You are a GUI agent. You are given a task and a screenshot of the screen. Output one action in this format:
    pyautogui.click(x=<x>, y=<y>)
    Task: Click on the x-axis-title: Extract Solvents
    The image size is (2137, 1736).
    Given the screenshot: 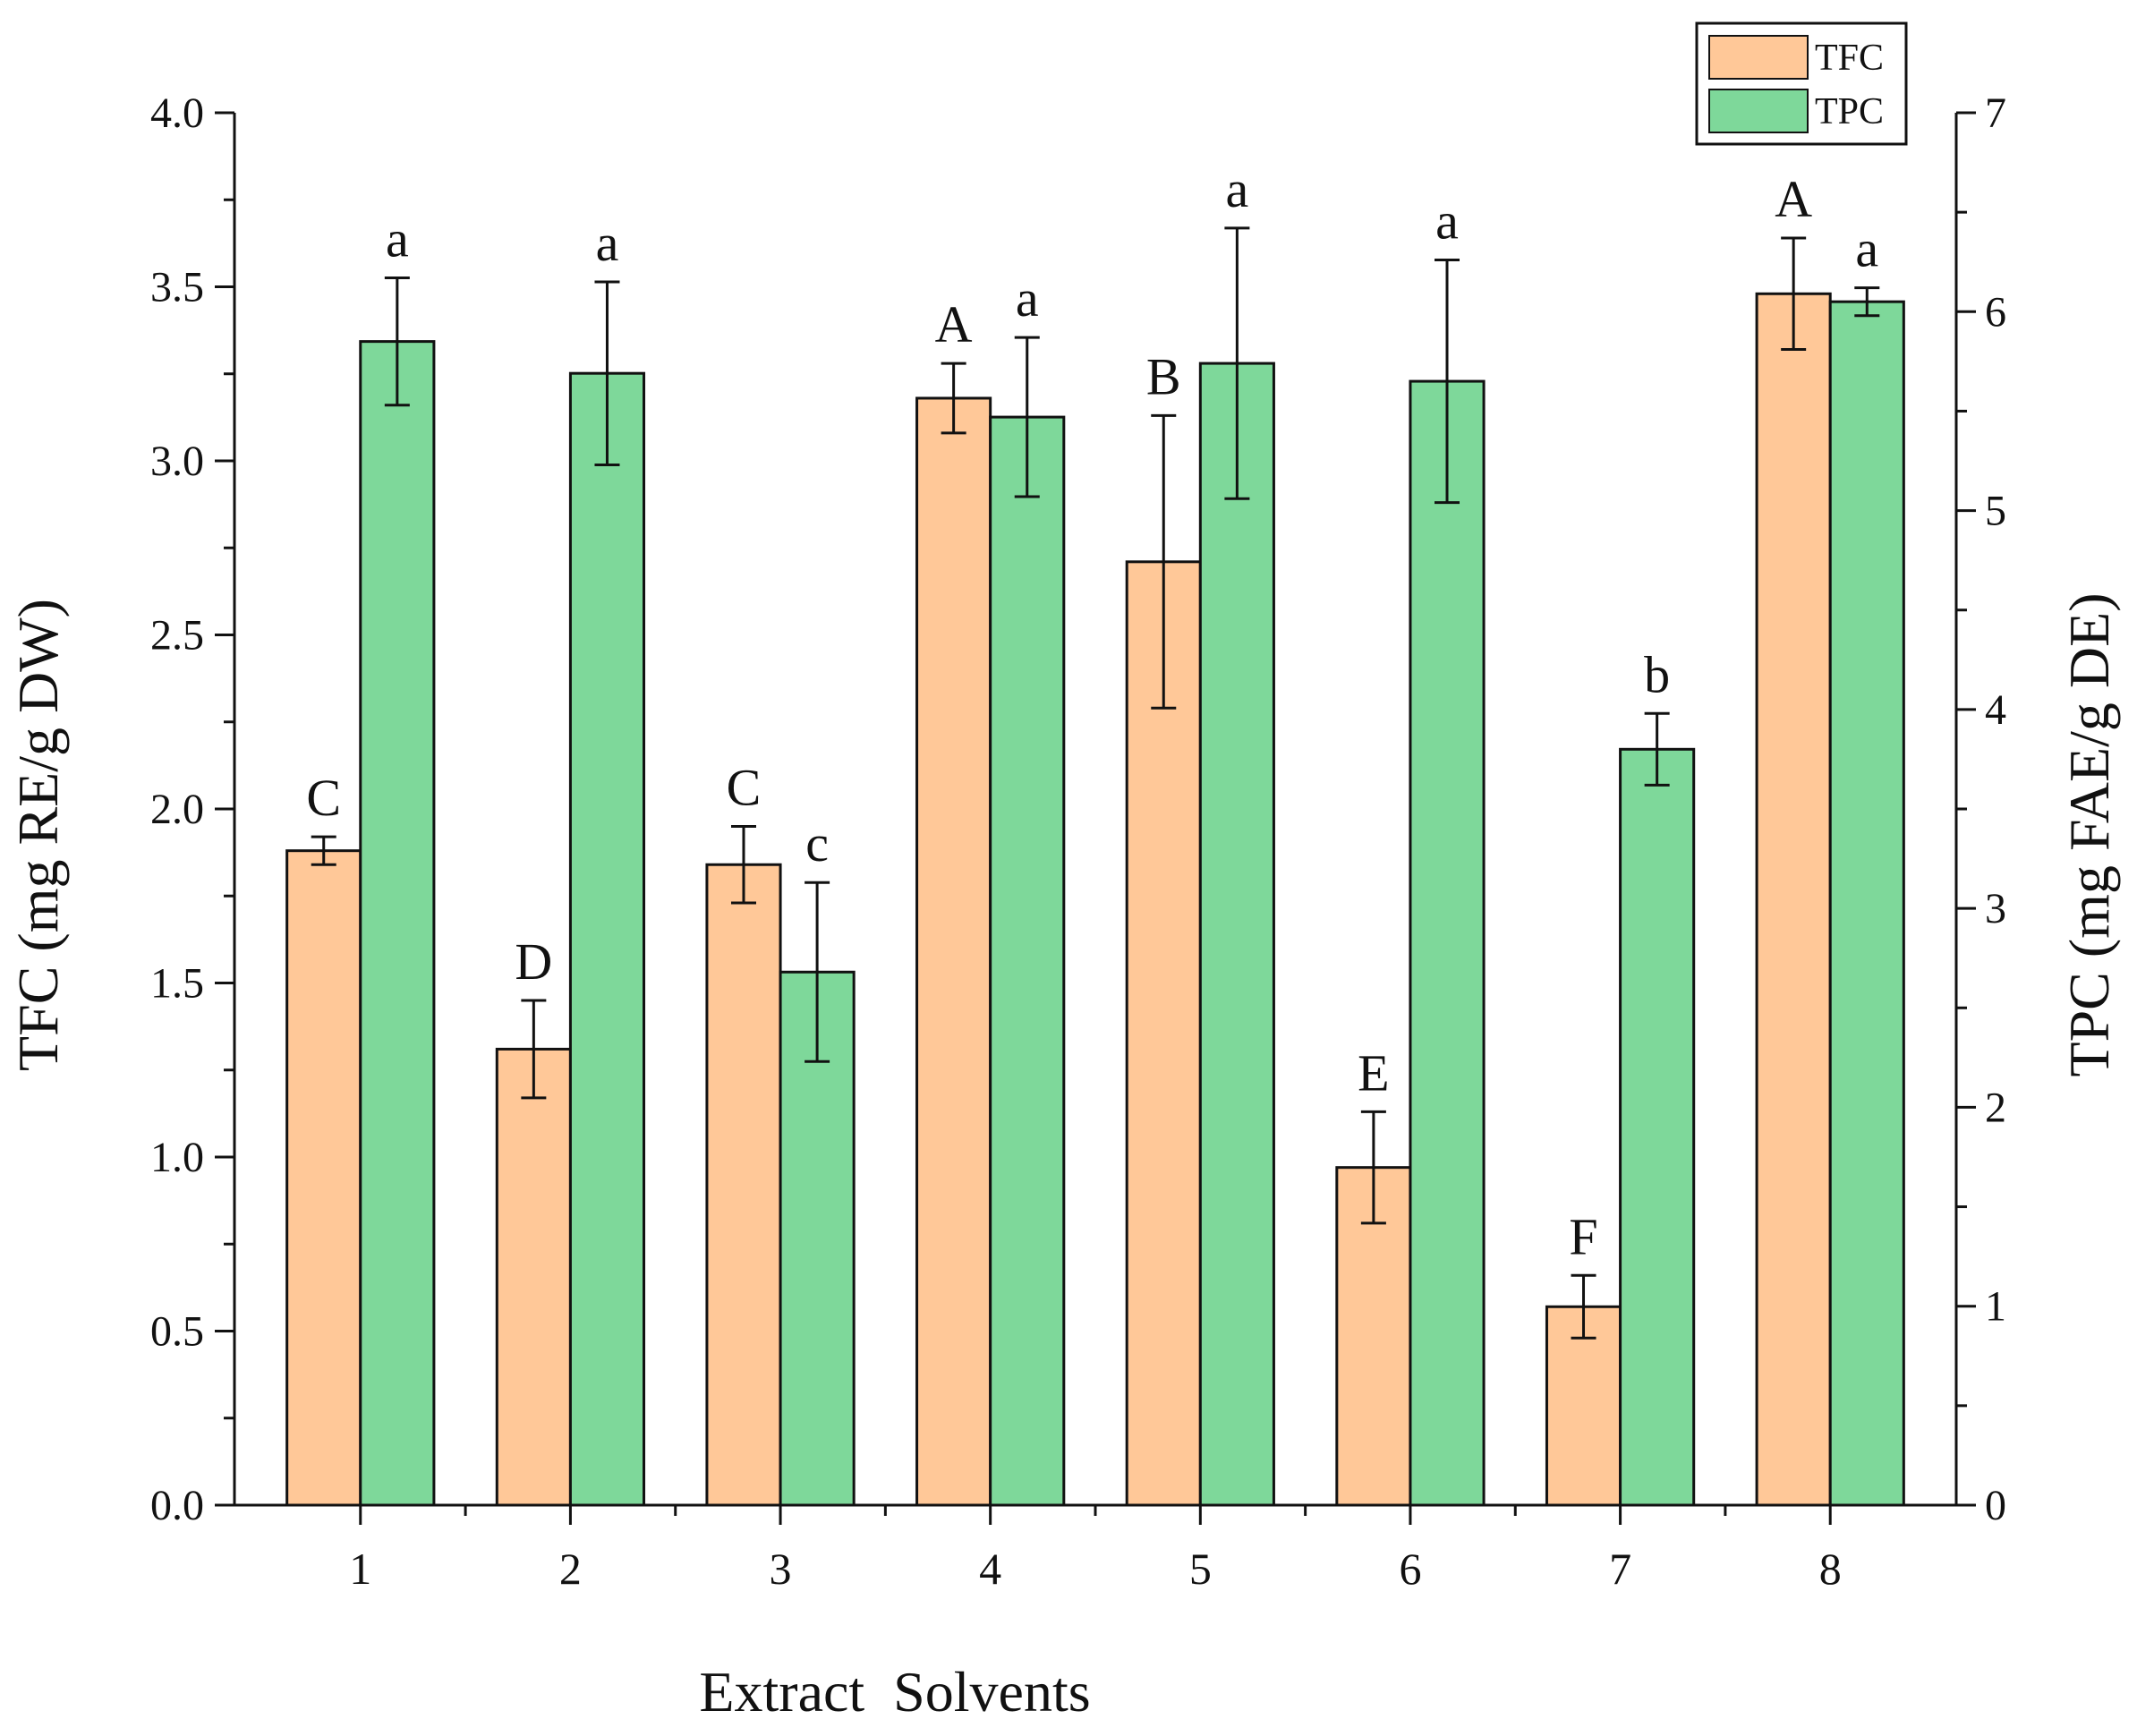 What is the action you would take?
    pyautogui.click(x=895, y=1691)
    